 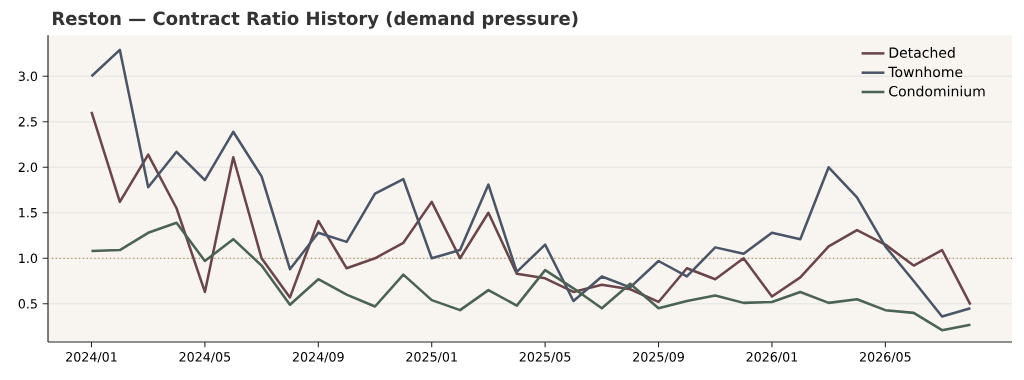 What do you see at coordinates (28, 258) in the screenshot?
I see `y-tick-label: 1.0` at bounding box center [28, 258].